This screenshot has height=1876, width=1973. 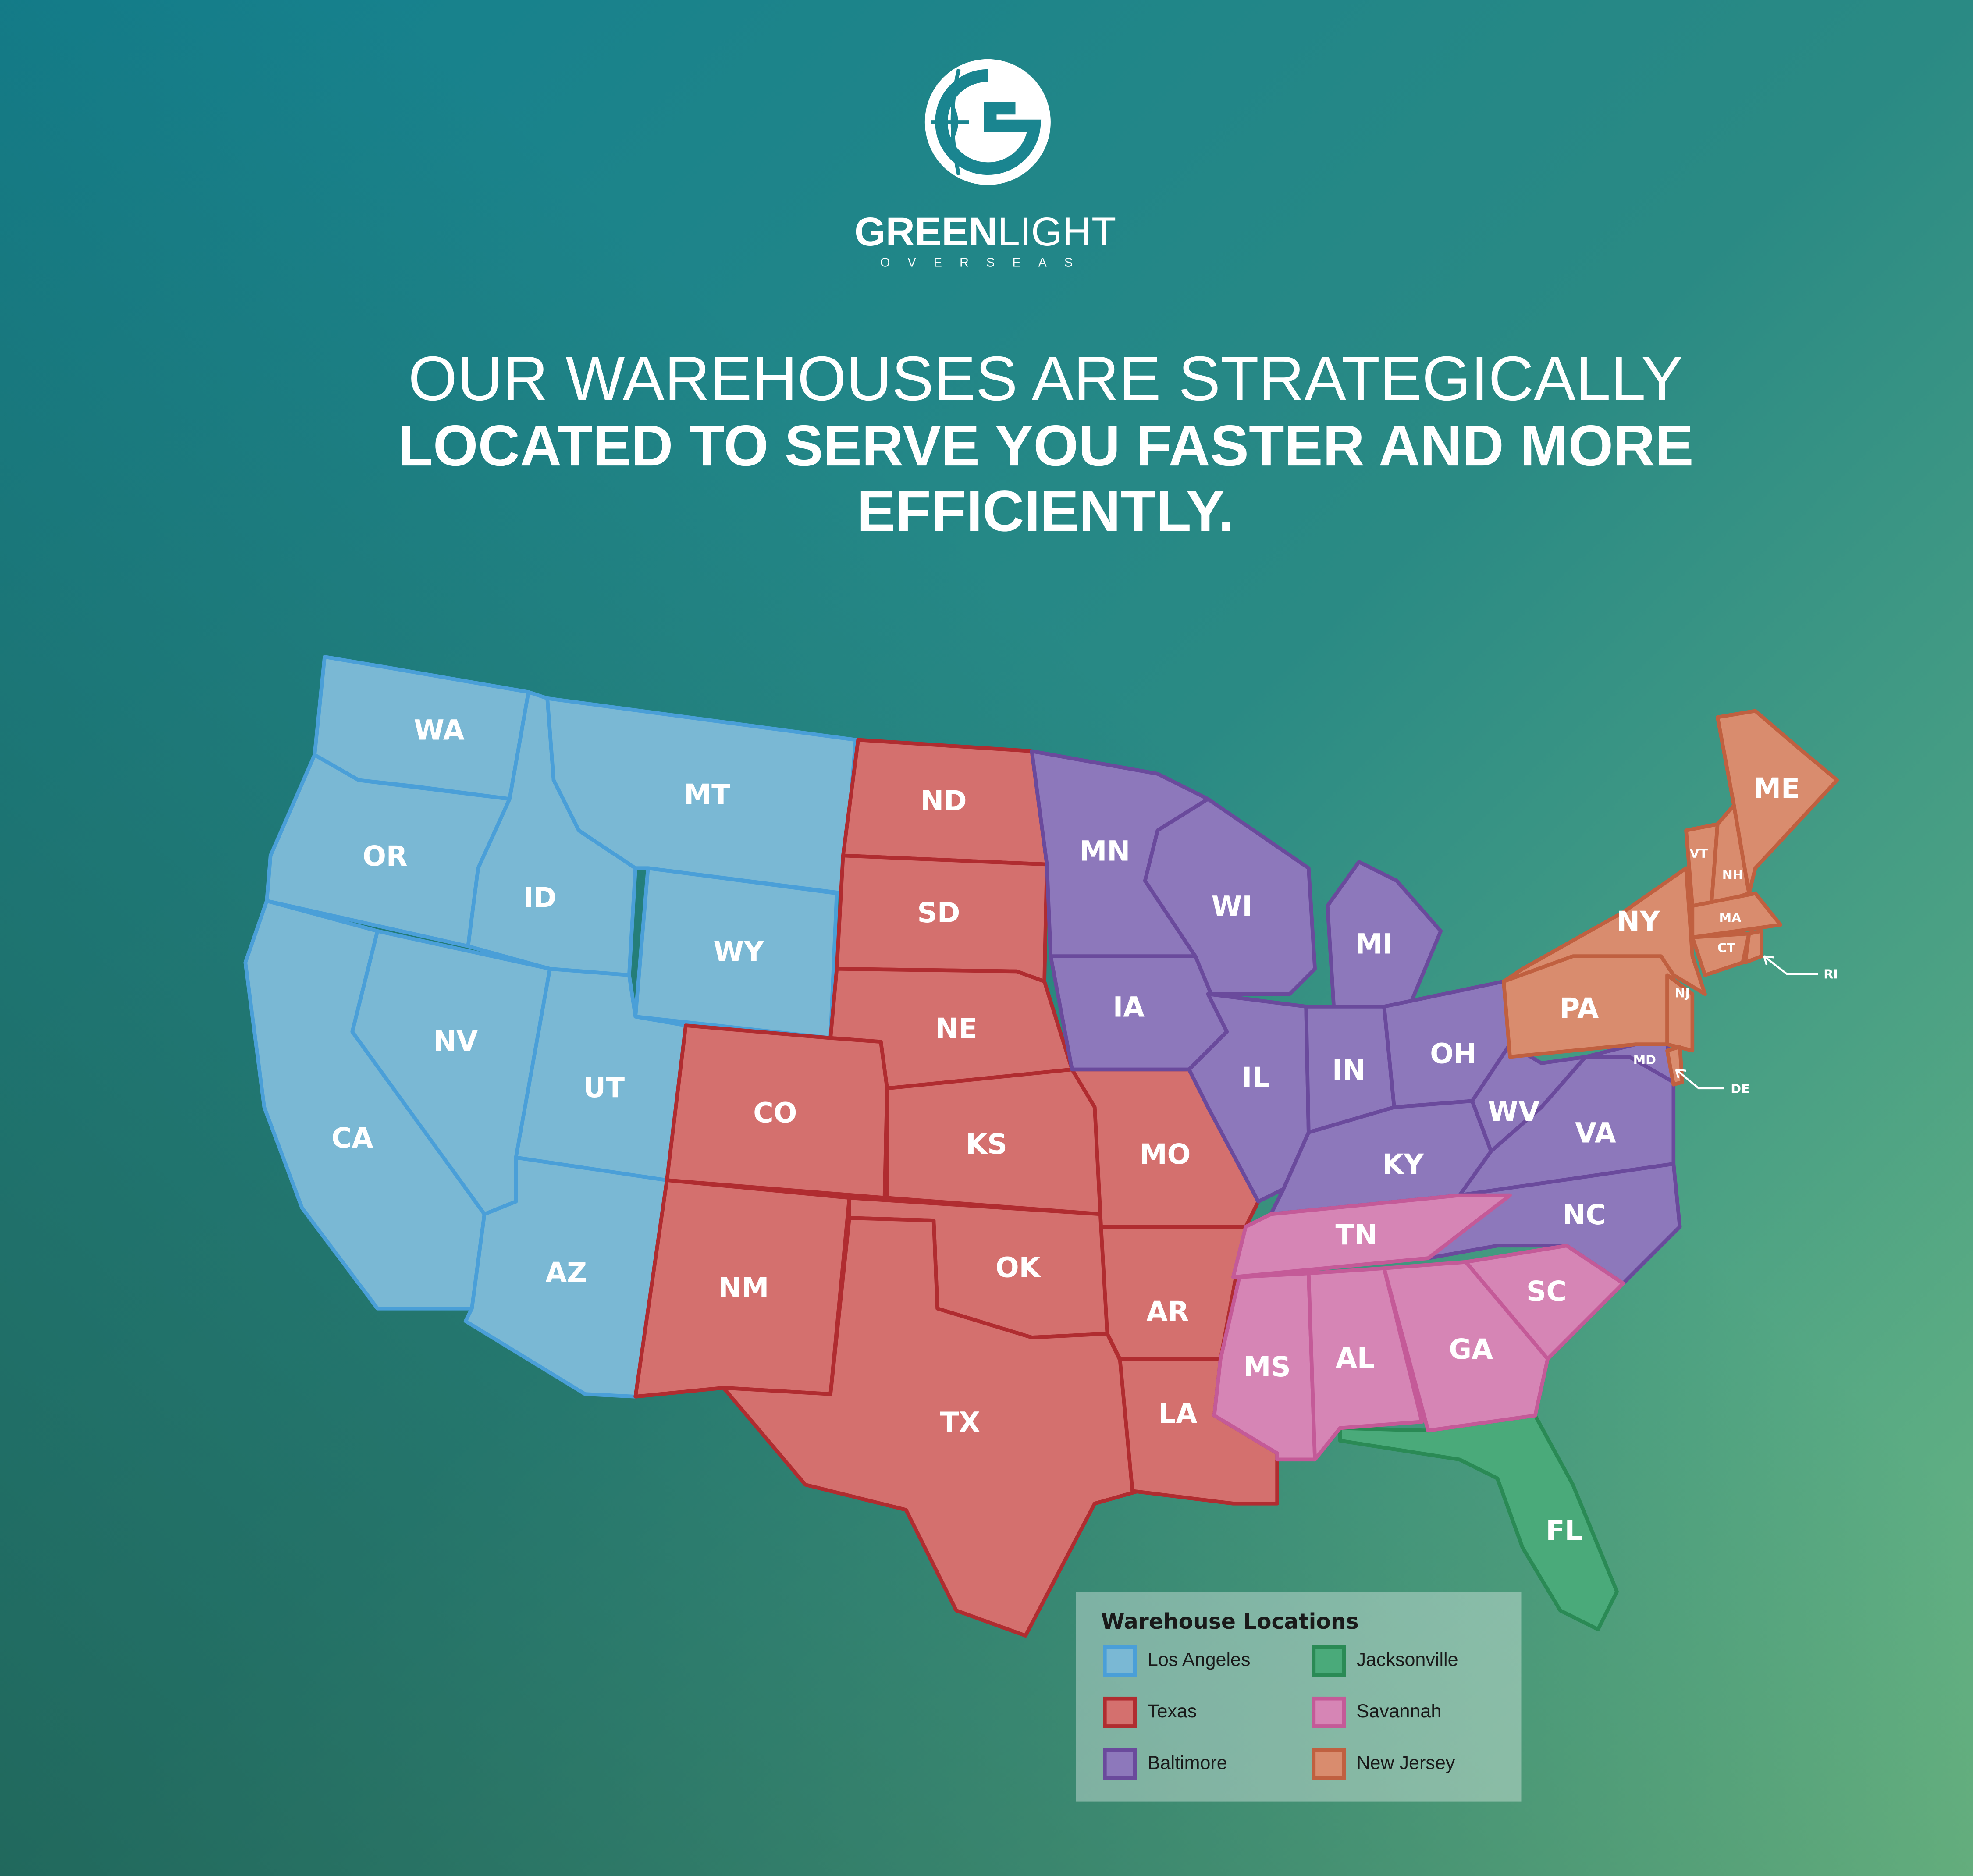 What do you see at coordinates (1733, 874) in the screenshot?
I see `state-label: NH` at bounding box center [1733, 874].